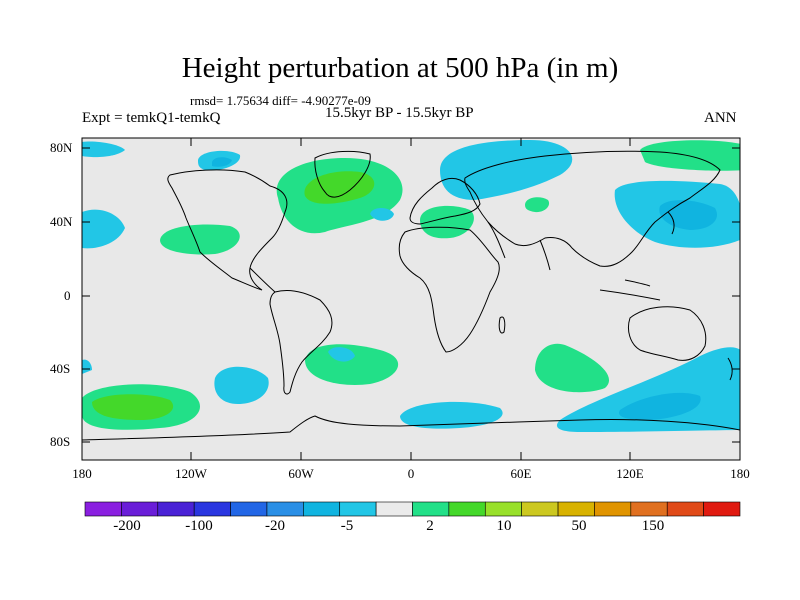 Image resolution: width=800 pixels, height=600 pixels. I want to click on colorbar-label: 50, so click(579, 526).